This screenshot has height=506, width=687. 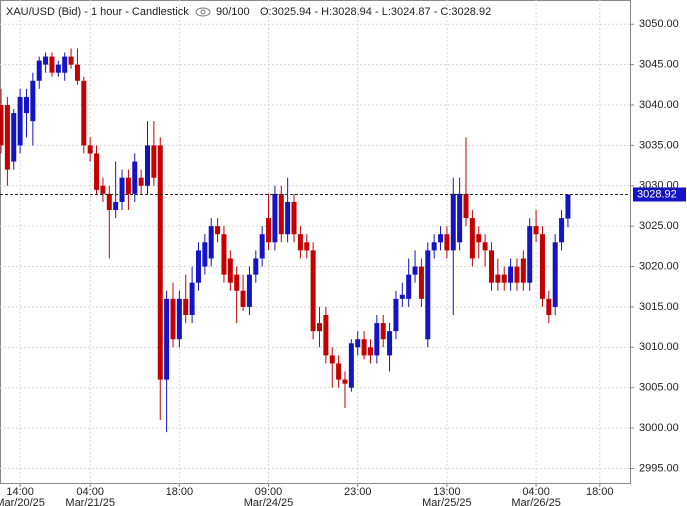 I want to click on x-tick-label: Mar/26/25, so click(x=536, y=501).